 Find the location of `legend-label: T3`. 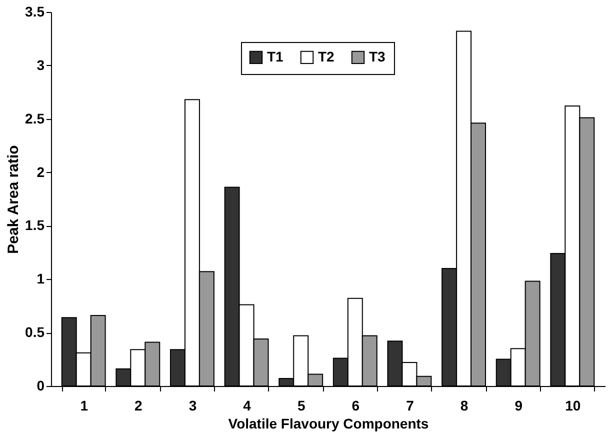

legend-label: T3 is located at coordinates (377, 56).